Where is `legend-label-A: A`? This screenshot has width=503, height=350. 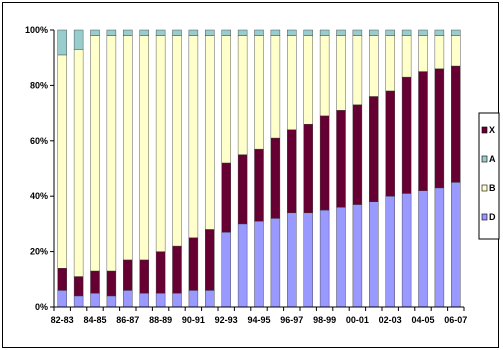 legend-label-A: A is located at coordinates (492, 159).